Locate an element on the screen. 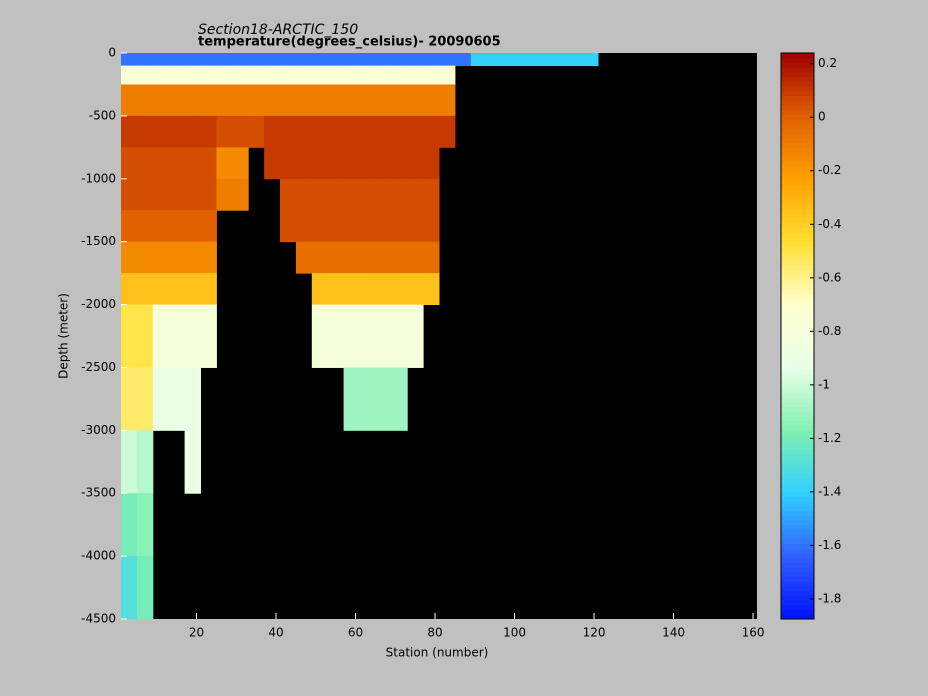 This screenshot has width=928, height=696. x-tick-label: 80 is located at coordinates (434, 633).